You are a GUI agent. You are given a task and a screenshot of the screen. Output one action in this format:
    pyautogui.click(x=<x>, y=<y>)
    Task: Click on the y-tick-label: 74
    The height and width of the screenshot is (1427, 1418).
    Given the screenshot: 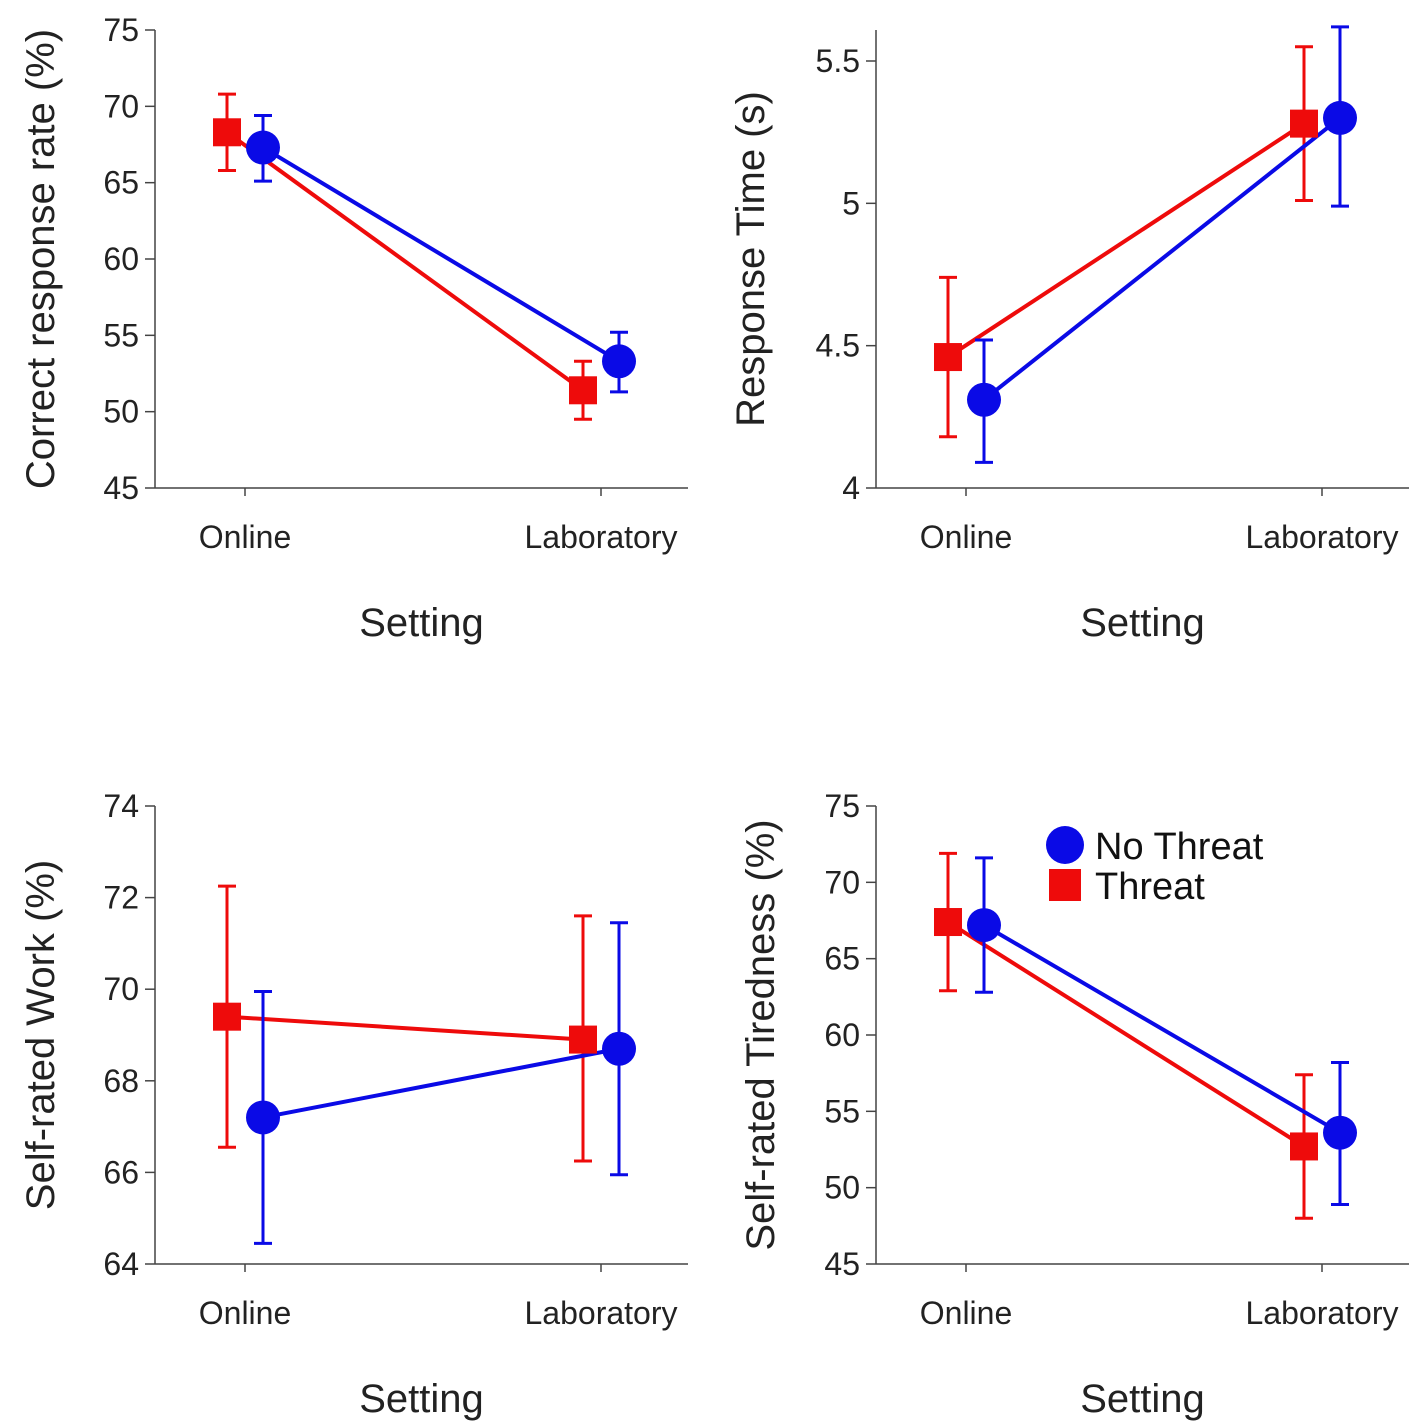 What is the action you would take?
    pyautogui.click(x=121, y=806)
    